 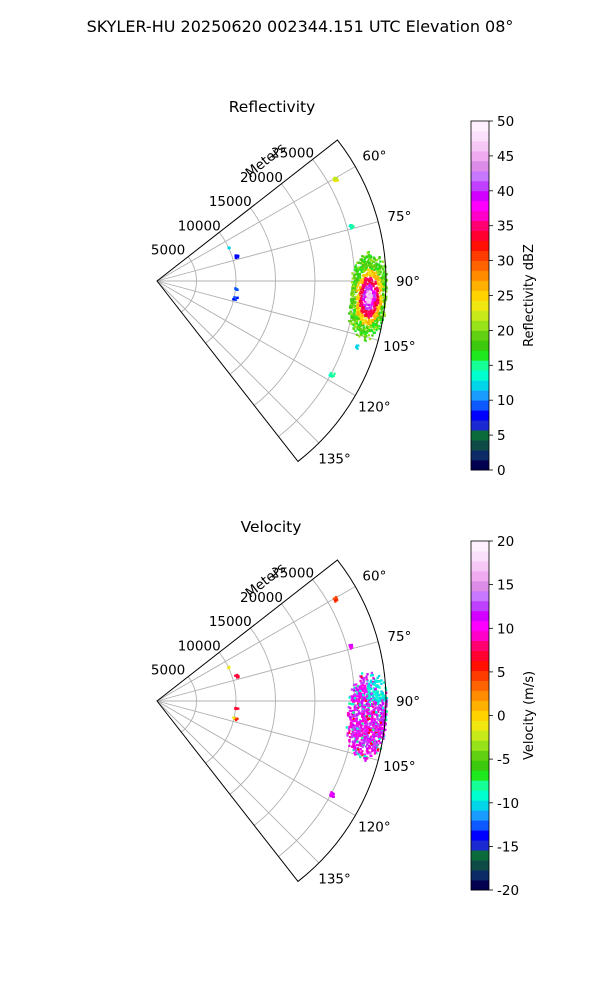 What do you see at coordinates (505, 122) in the screenshot?
I see `colorbar-tick-label: 50` at bounding box center [505, 122].